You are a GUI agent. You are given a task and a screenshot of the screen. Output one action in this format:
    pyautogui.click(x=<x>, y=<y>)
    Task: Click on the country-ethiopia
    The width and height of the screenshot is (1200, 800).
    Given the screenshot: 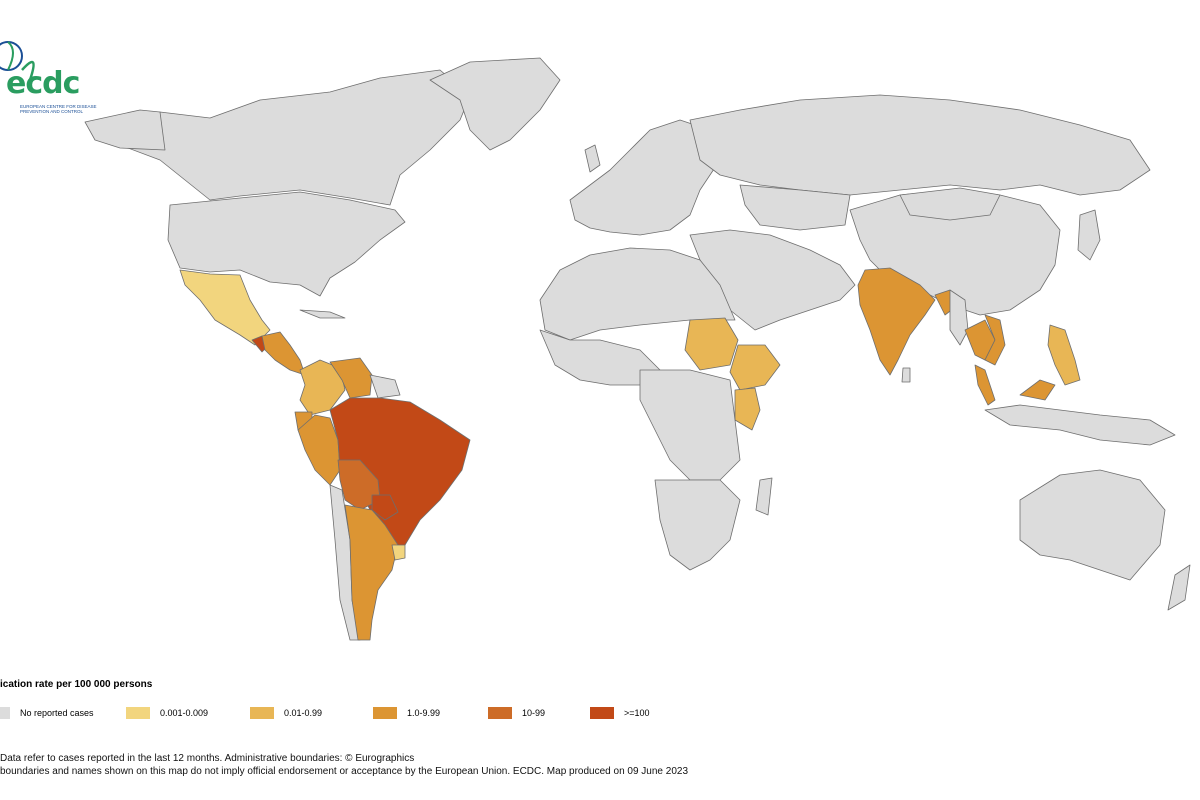 What is the action you would take?
    pyautogui.click(x=755, y=367)
    